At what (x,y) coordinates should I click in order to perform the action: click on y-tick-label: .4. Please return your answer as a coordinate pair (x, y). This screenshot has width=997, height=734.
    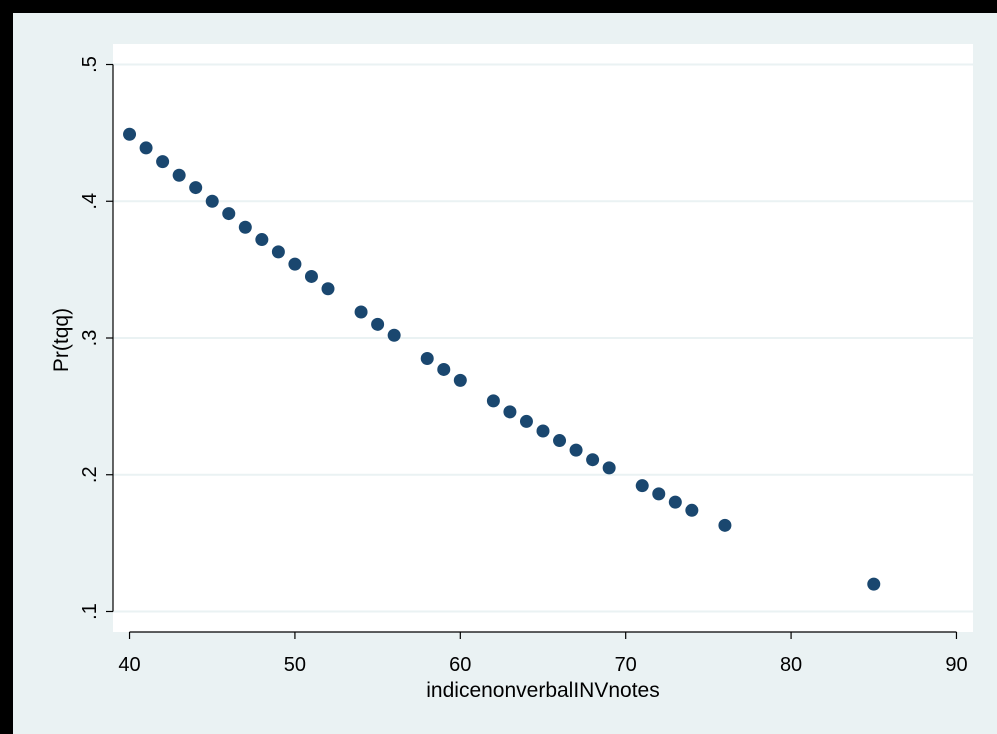
    Looking at the image, I should click on (90, 201).